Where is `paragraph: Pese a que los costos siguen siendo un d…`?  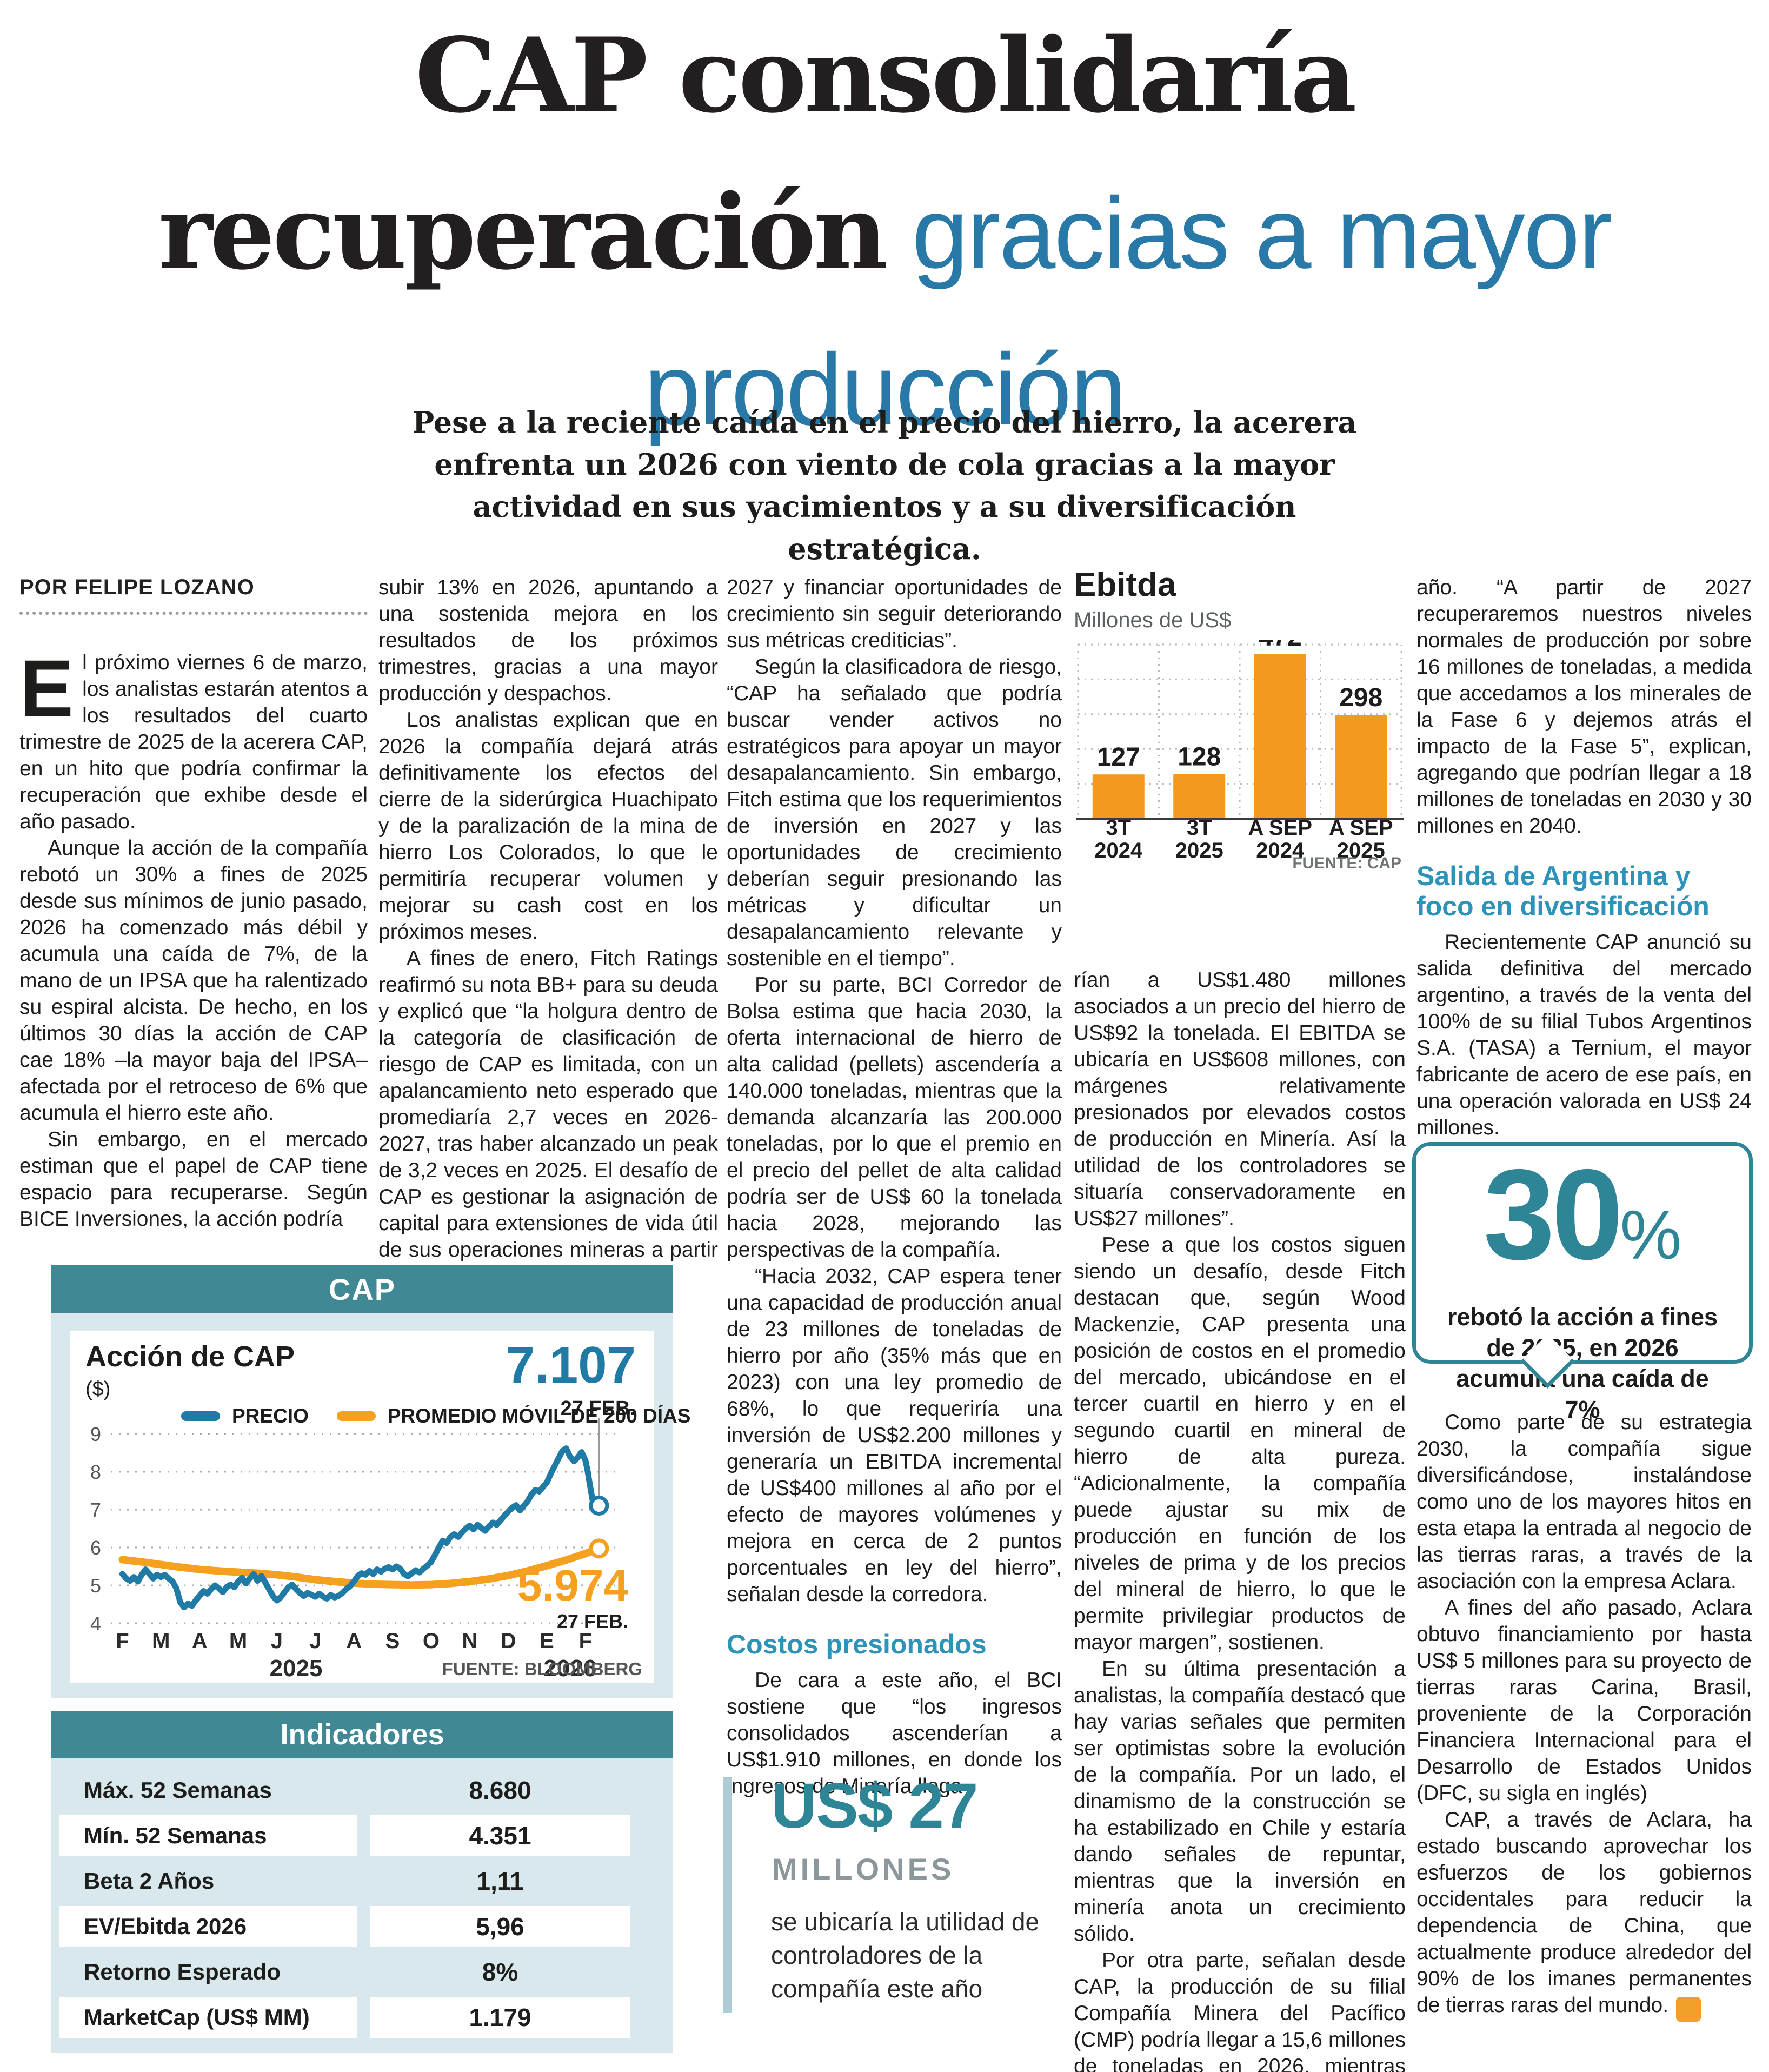
paragraph: Pese a que los costos siguen siendo un d… is located at coordinates (1240, 1444).